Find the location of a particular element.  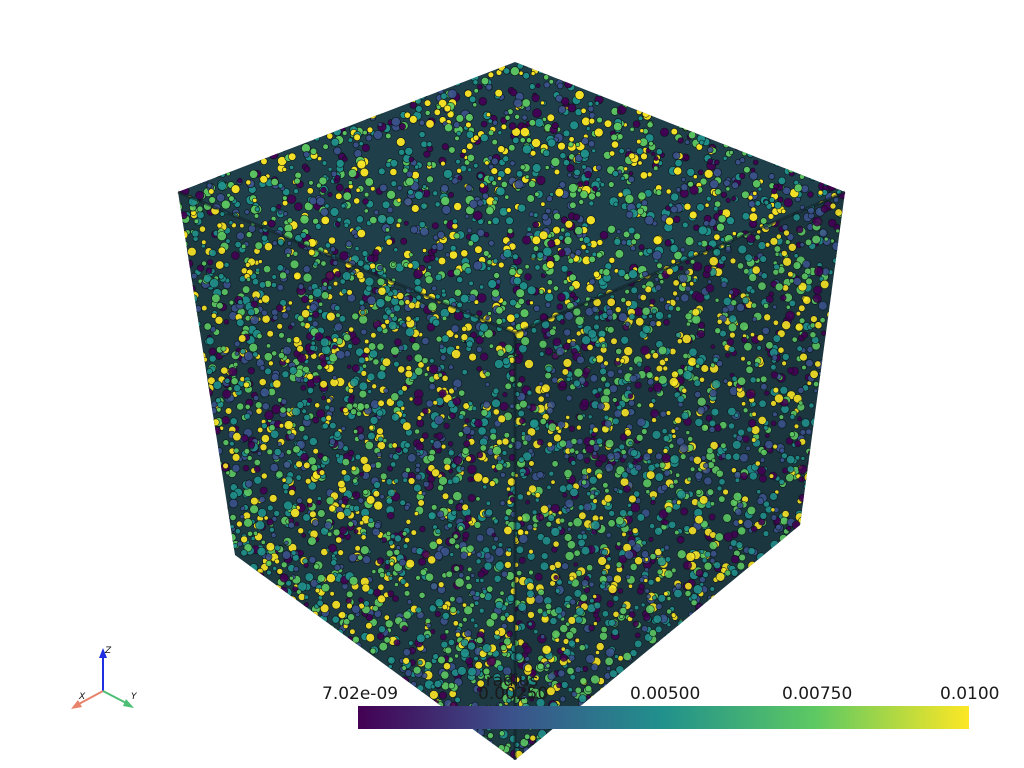

colorbar-tick-1: 0.00250 is located at coordinates (513, 694).